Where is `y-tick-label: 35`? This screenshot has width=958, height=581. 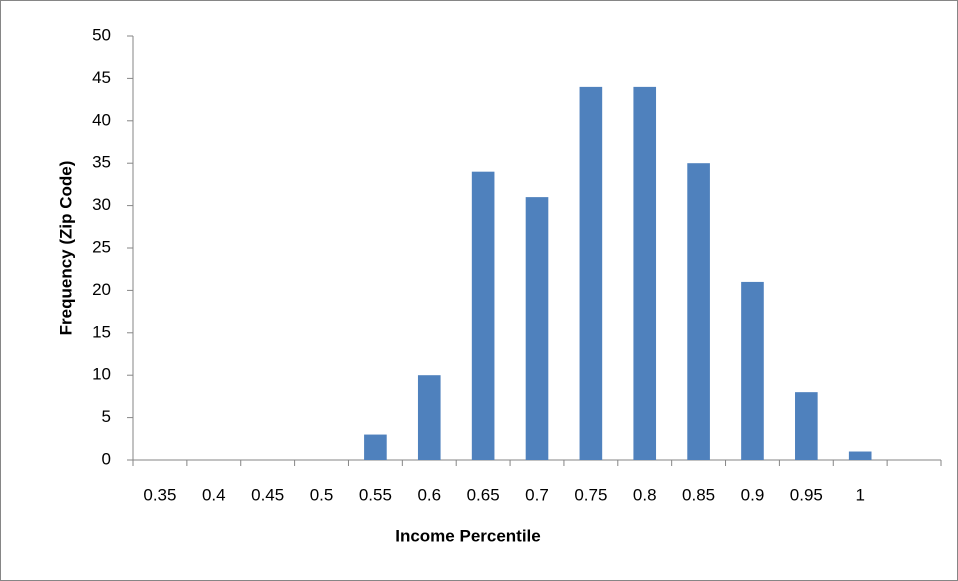
y-tick-label: 35 is located at coordinates (101, 162).